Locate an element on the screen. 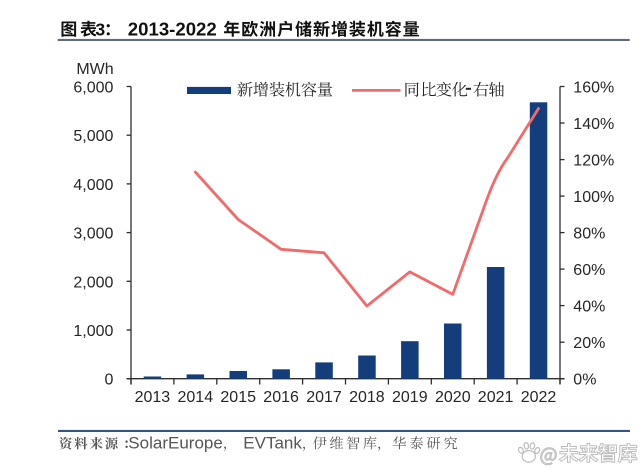 This screenshot has height=475, width=640. svg-text: 80% is located at coordinates (589, 234).